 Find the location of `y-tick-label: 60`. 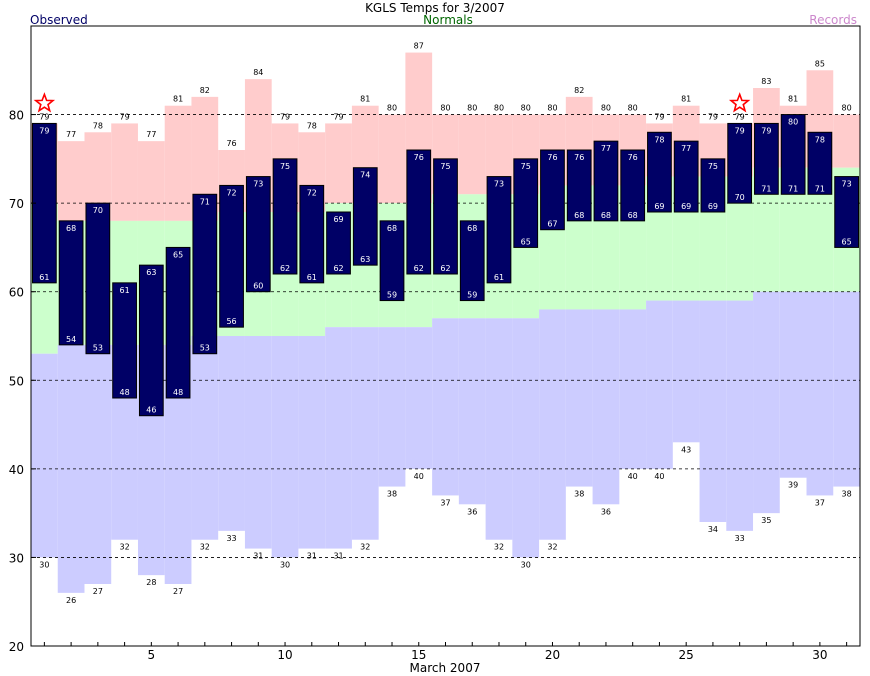

y-tick-label: 60 is located at coordinates (16, 293).